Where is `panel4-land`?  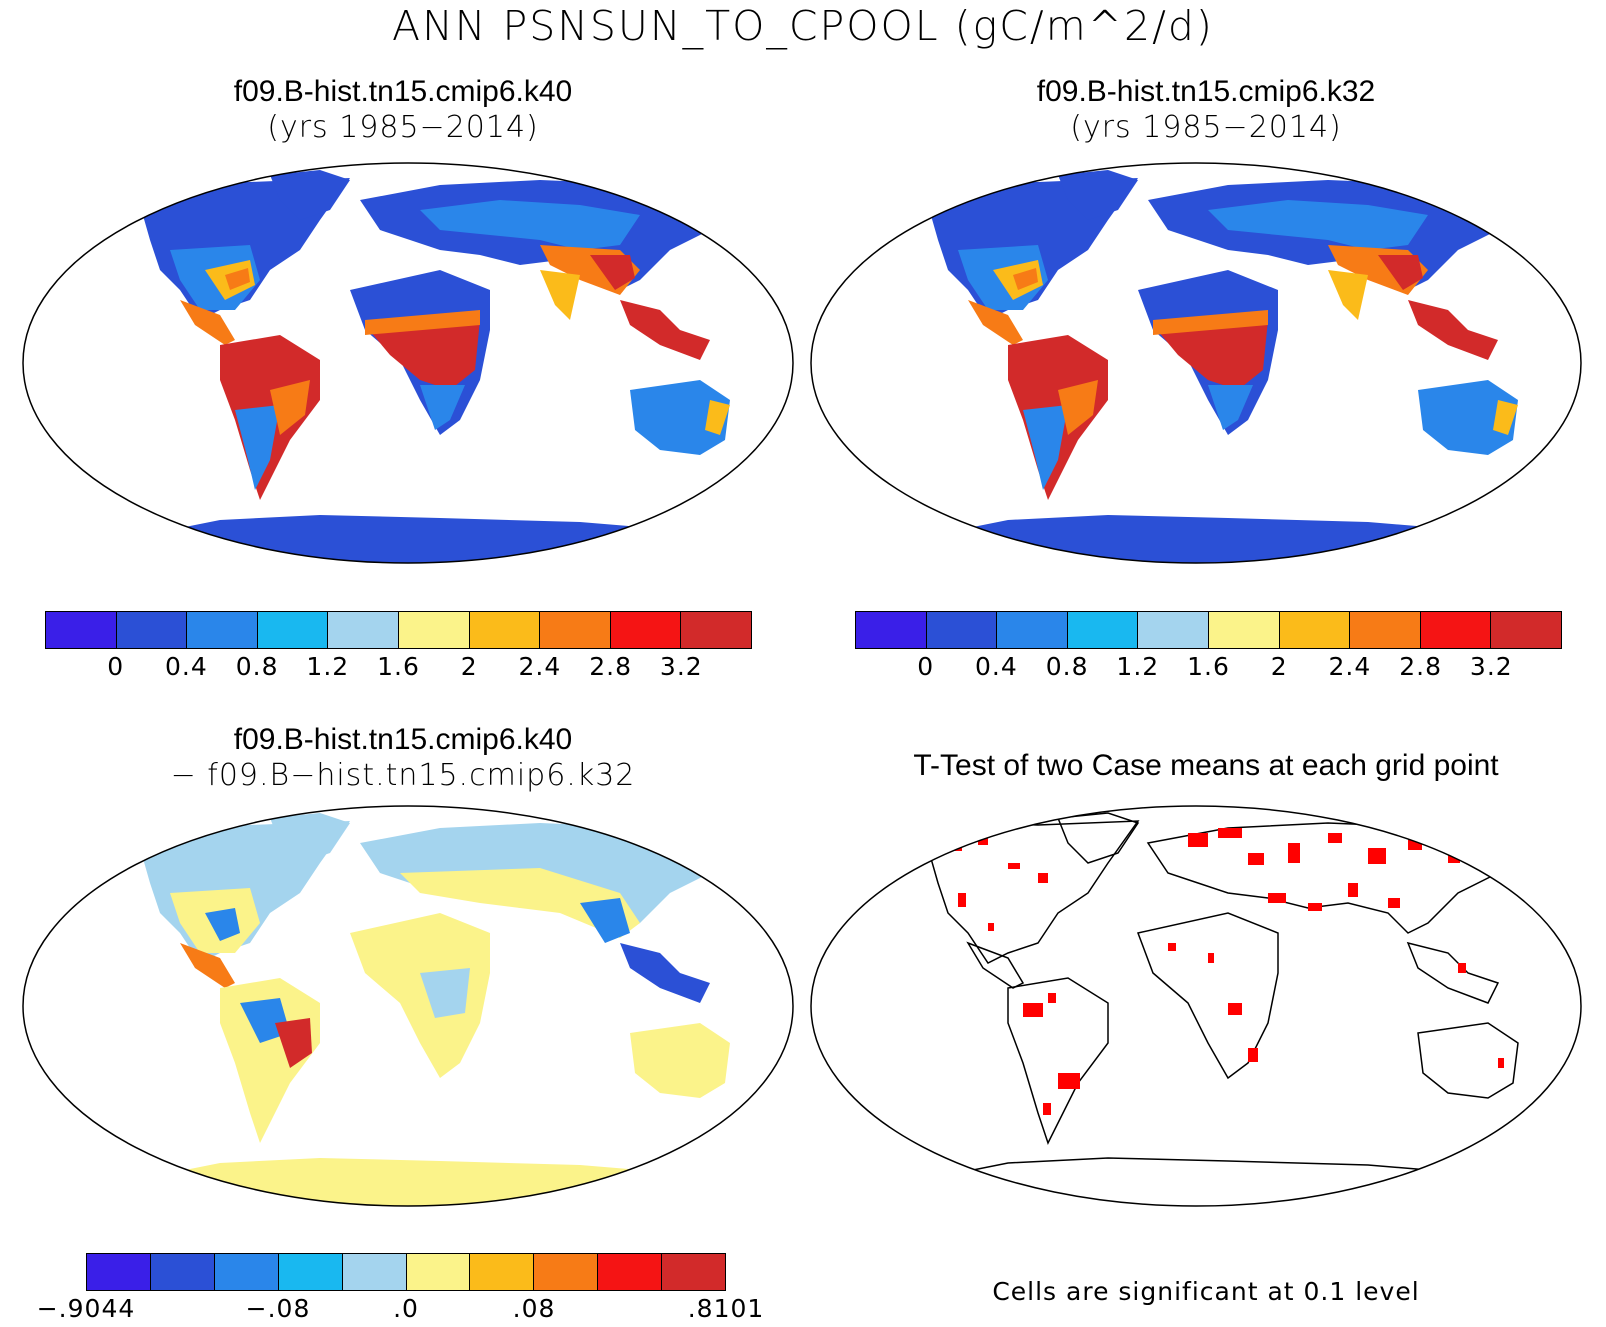 panel4-land is located at coordinates (1196, 1006).